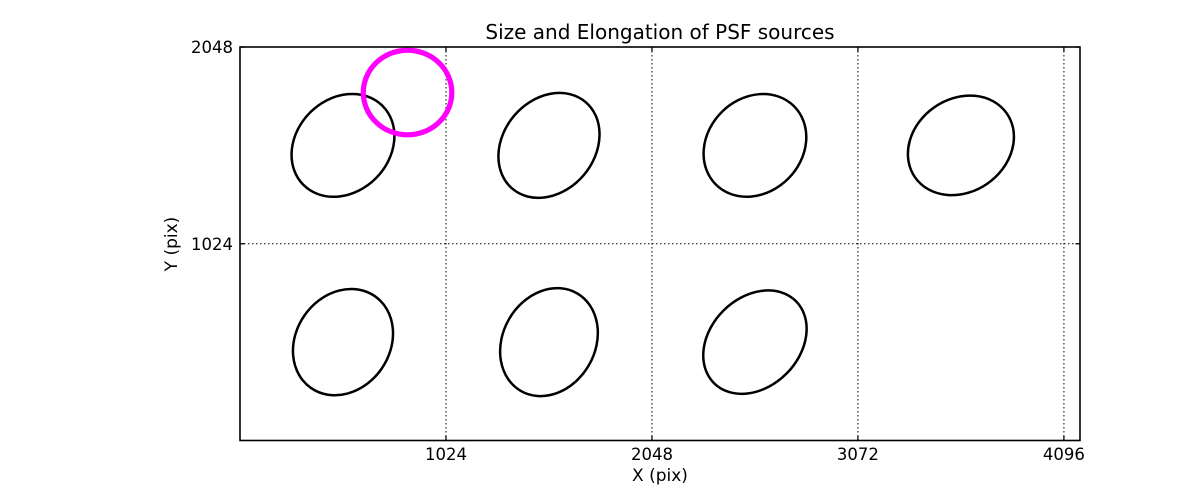  What do you see at coordinates (172, 244) in the screenshot?
I see `y-axis-label: Y (pix)` at bounding box center [172, 244].